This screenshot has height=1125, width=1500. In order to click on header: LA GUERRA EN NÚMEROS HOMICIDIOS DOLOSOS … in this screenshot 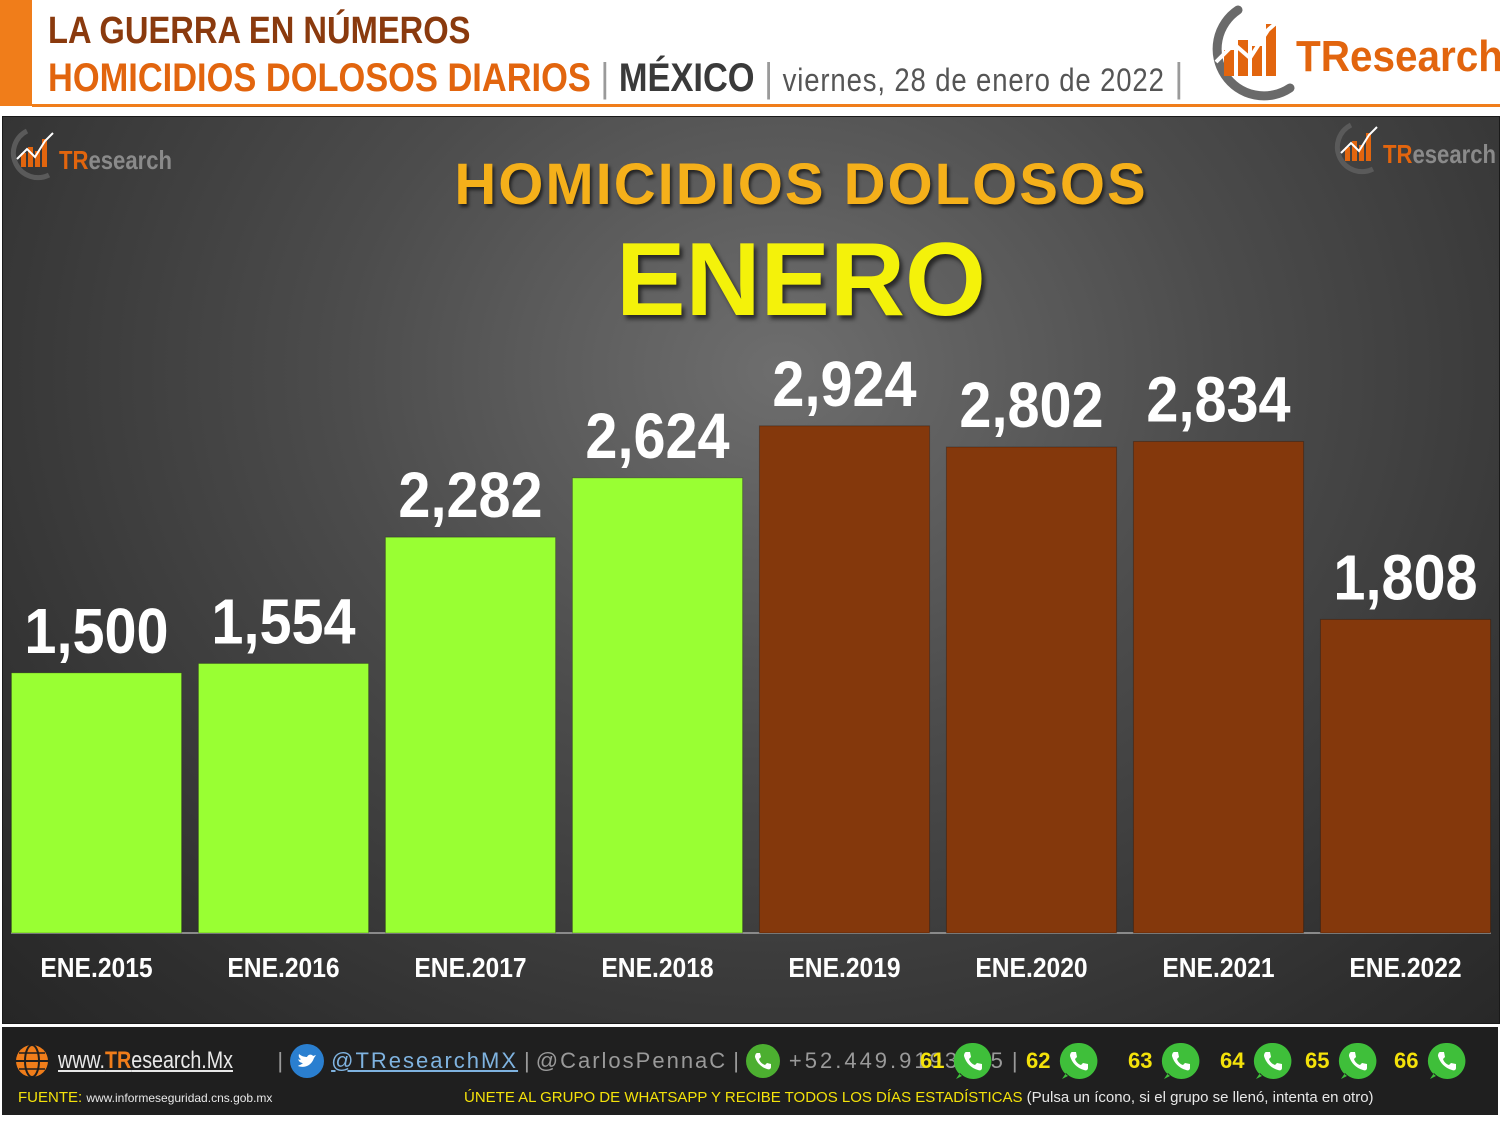, I will do `click(750, 54)`.